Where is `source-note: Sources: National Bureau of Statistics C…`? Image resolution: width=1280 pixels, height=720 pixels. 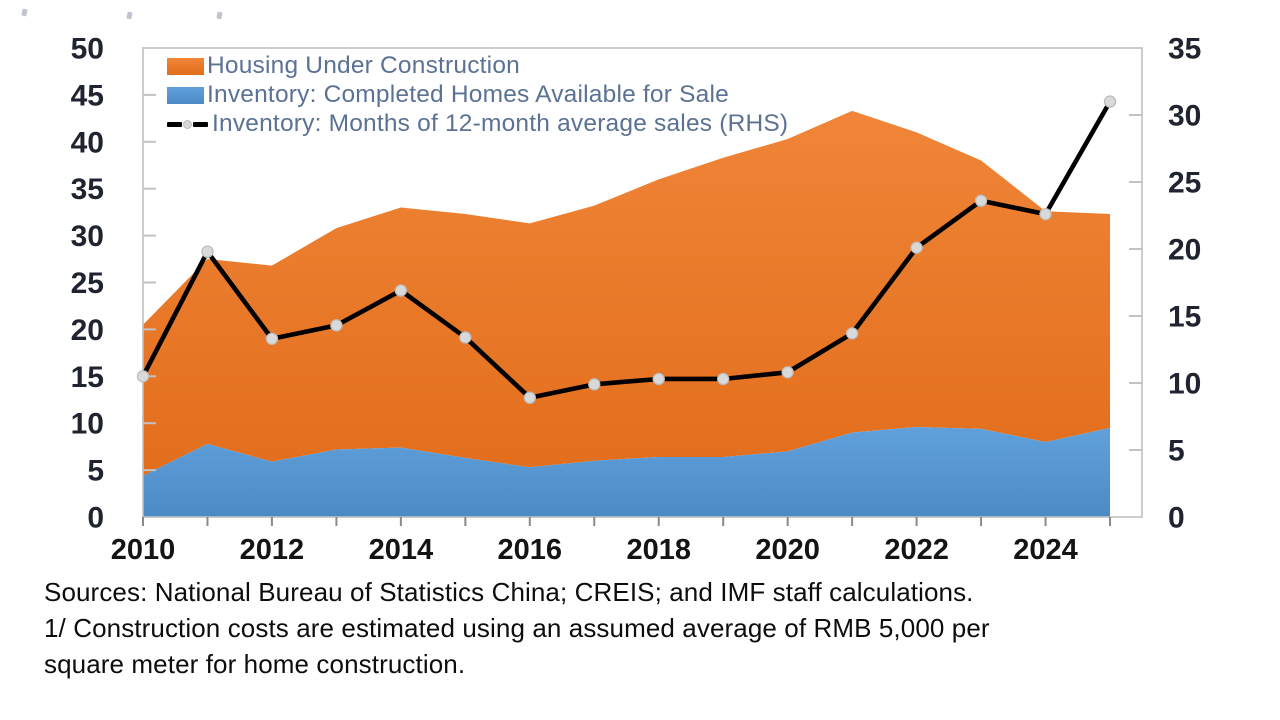
source-note: Sources: National Bureau of Statistics C… is located at coordinates (546, 628).